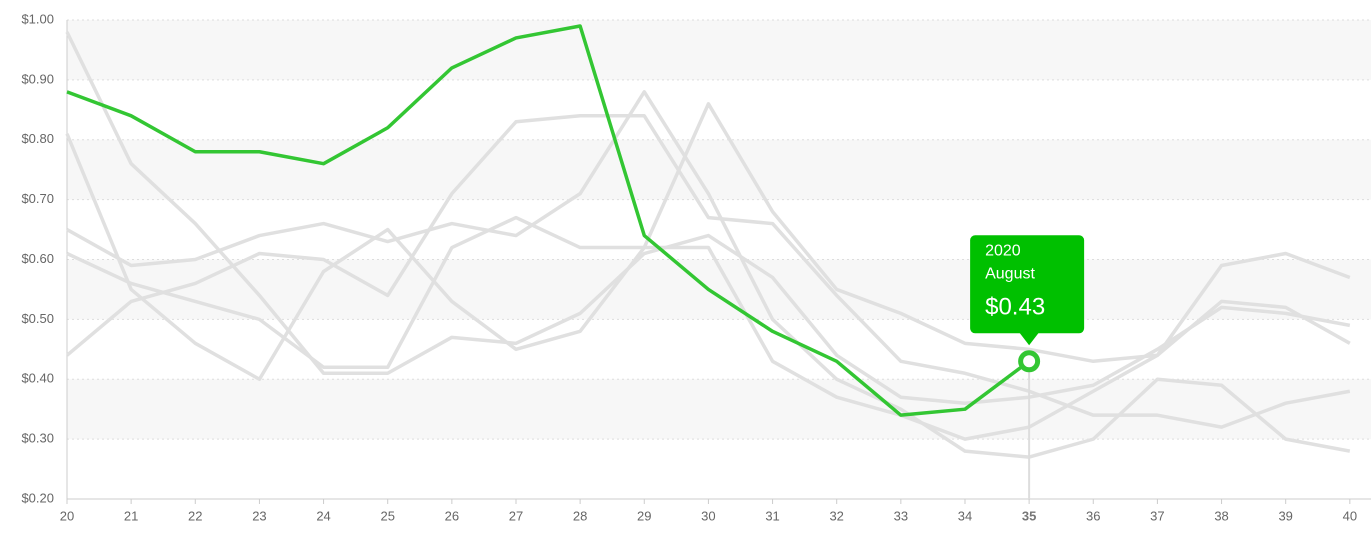 The image size is (1371, 545). I want to click on tooltip-value: $0.43, so click(1015, 307).